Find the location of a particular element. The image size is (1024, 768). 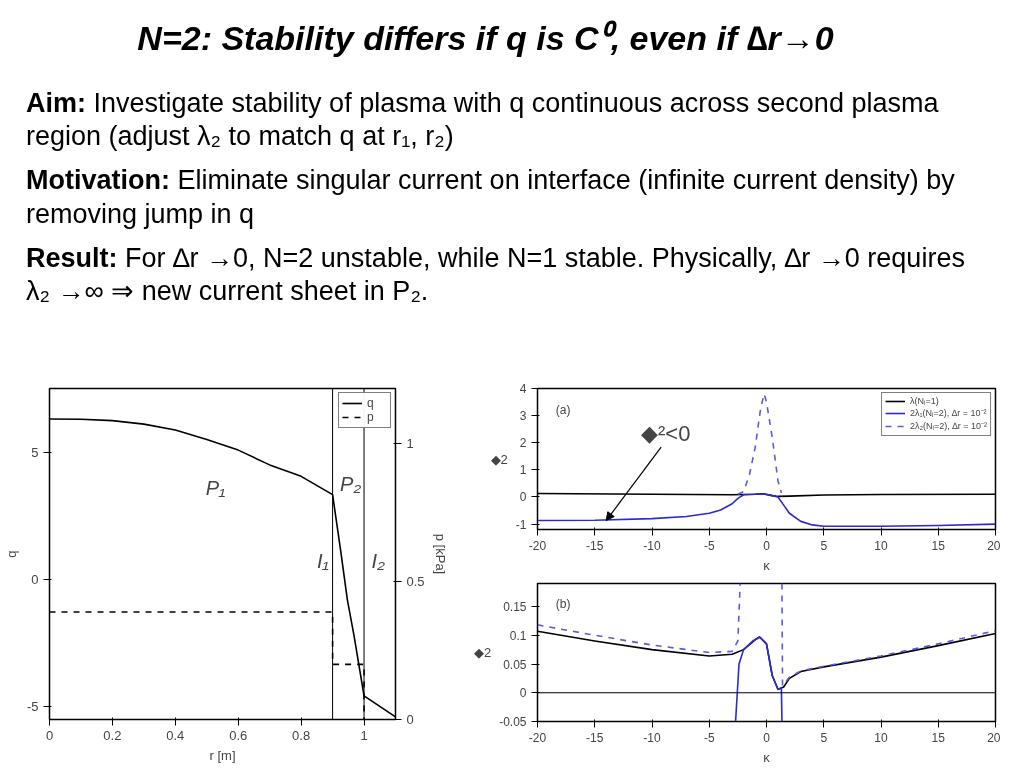

y-tick-label: -0.05 is located at coordinates (513, 722).